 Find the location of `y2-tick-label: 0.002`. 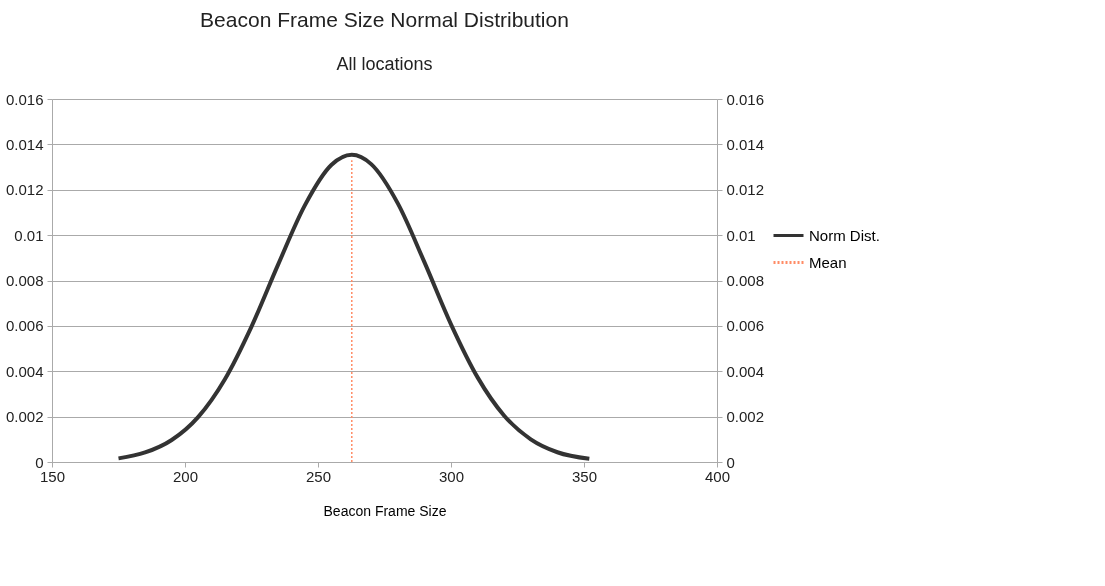

y2-tick-label: 0.002 is located at coordinates (745, 417).